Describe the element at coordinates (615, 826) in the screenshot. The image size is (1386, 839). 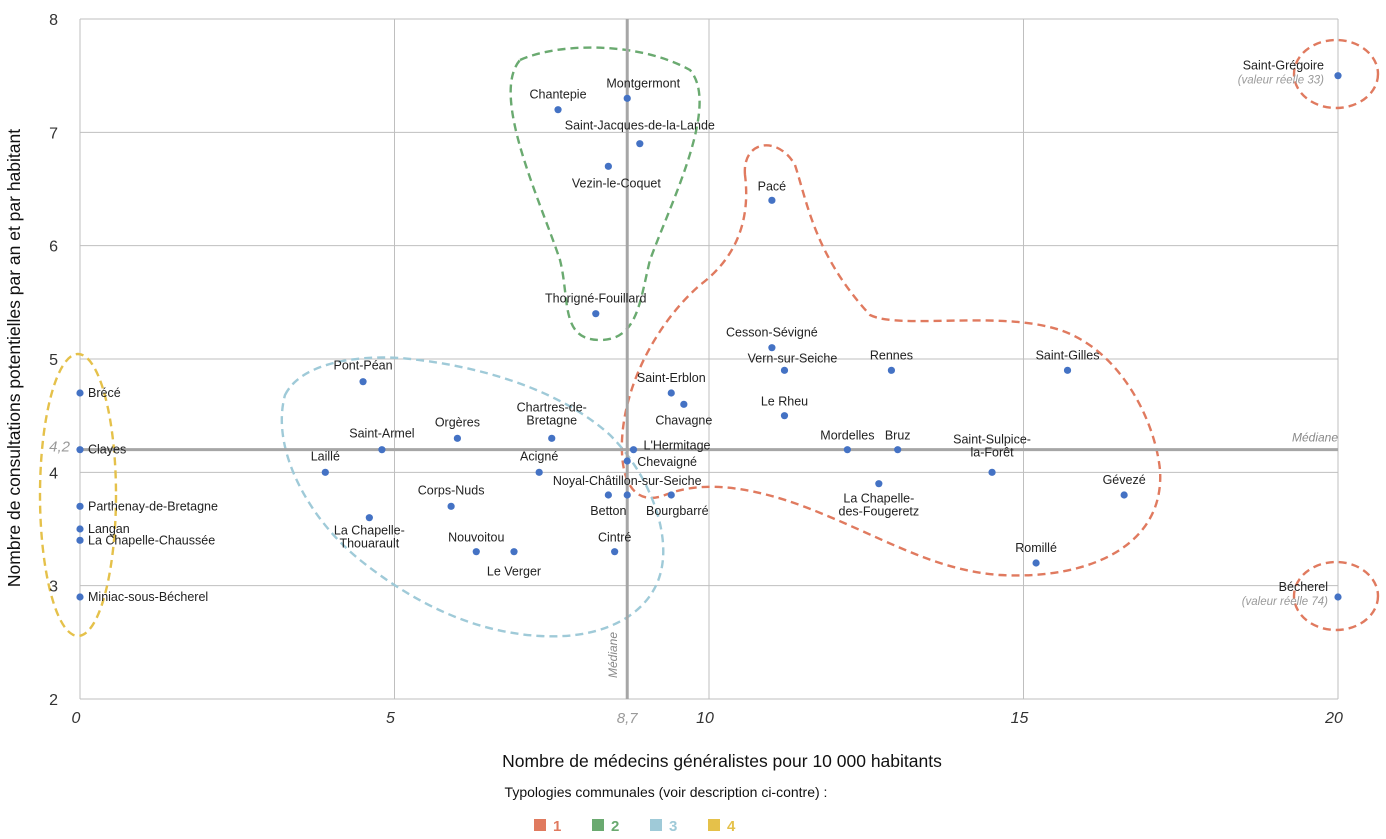
I see `legend-label-2: 2` at that location.